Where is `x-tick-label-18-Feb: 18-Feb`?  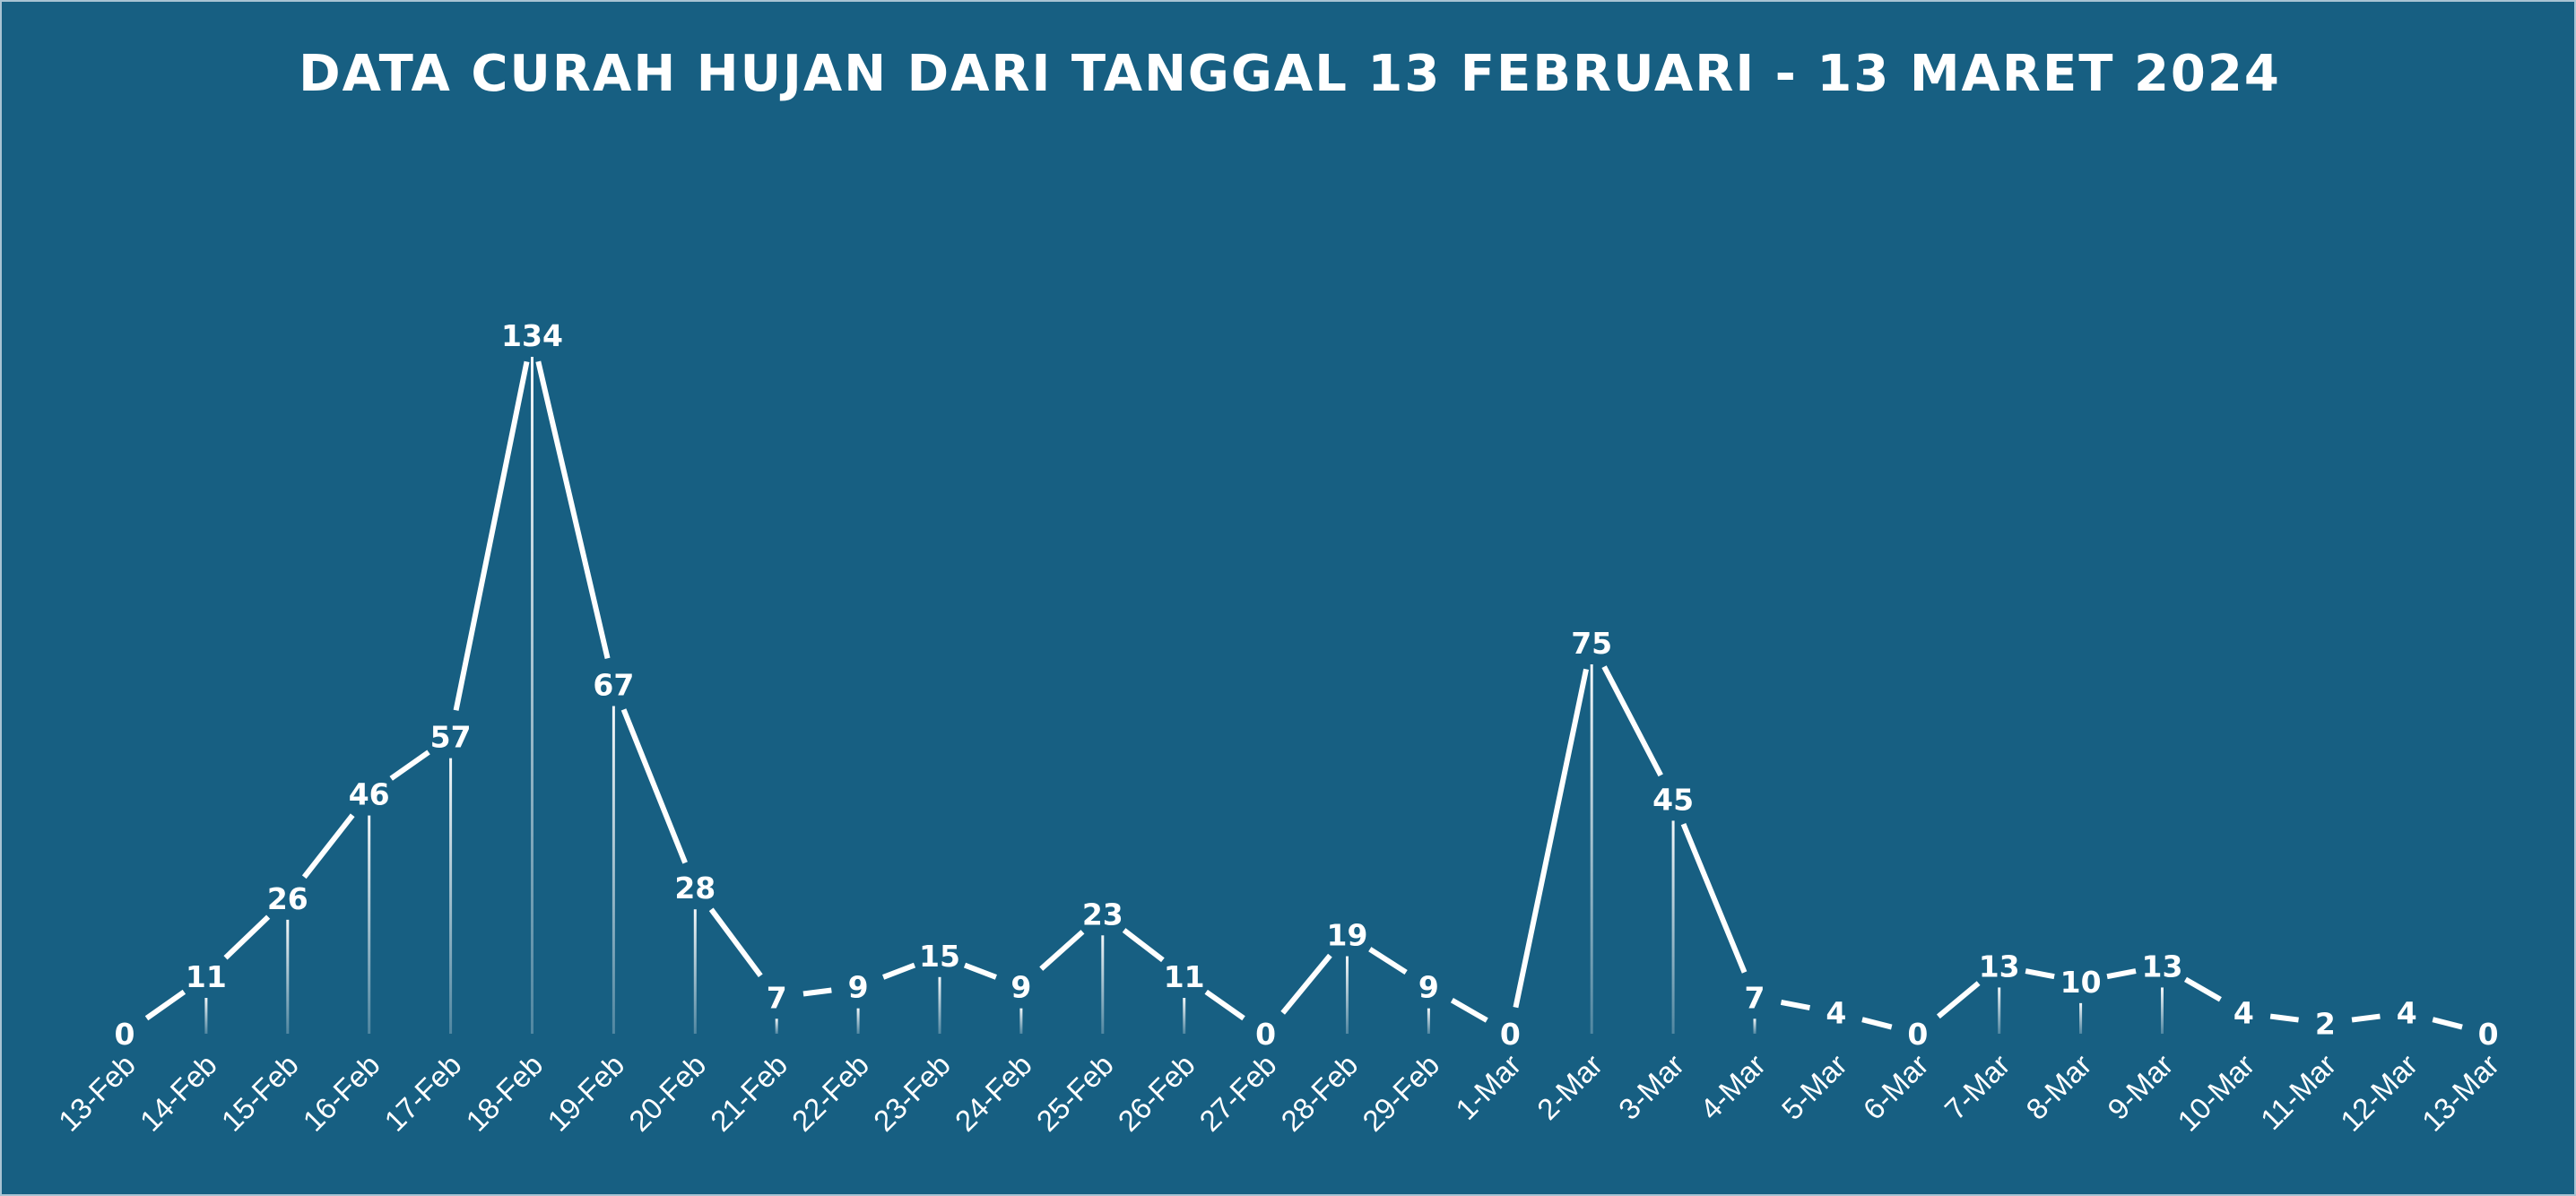 x-tick-label-18-Feb: 18-Feb is located at coordinates (504, 1093).